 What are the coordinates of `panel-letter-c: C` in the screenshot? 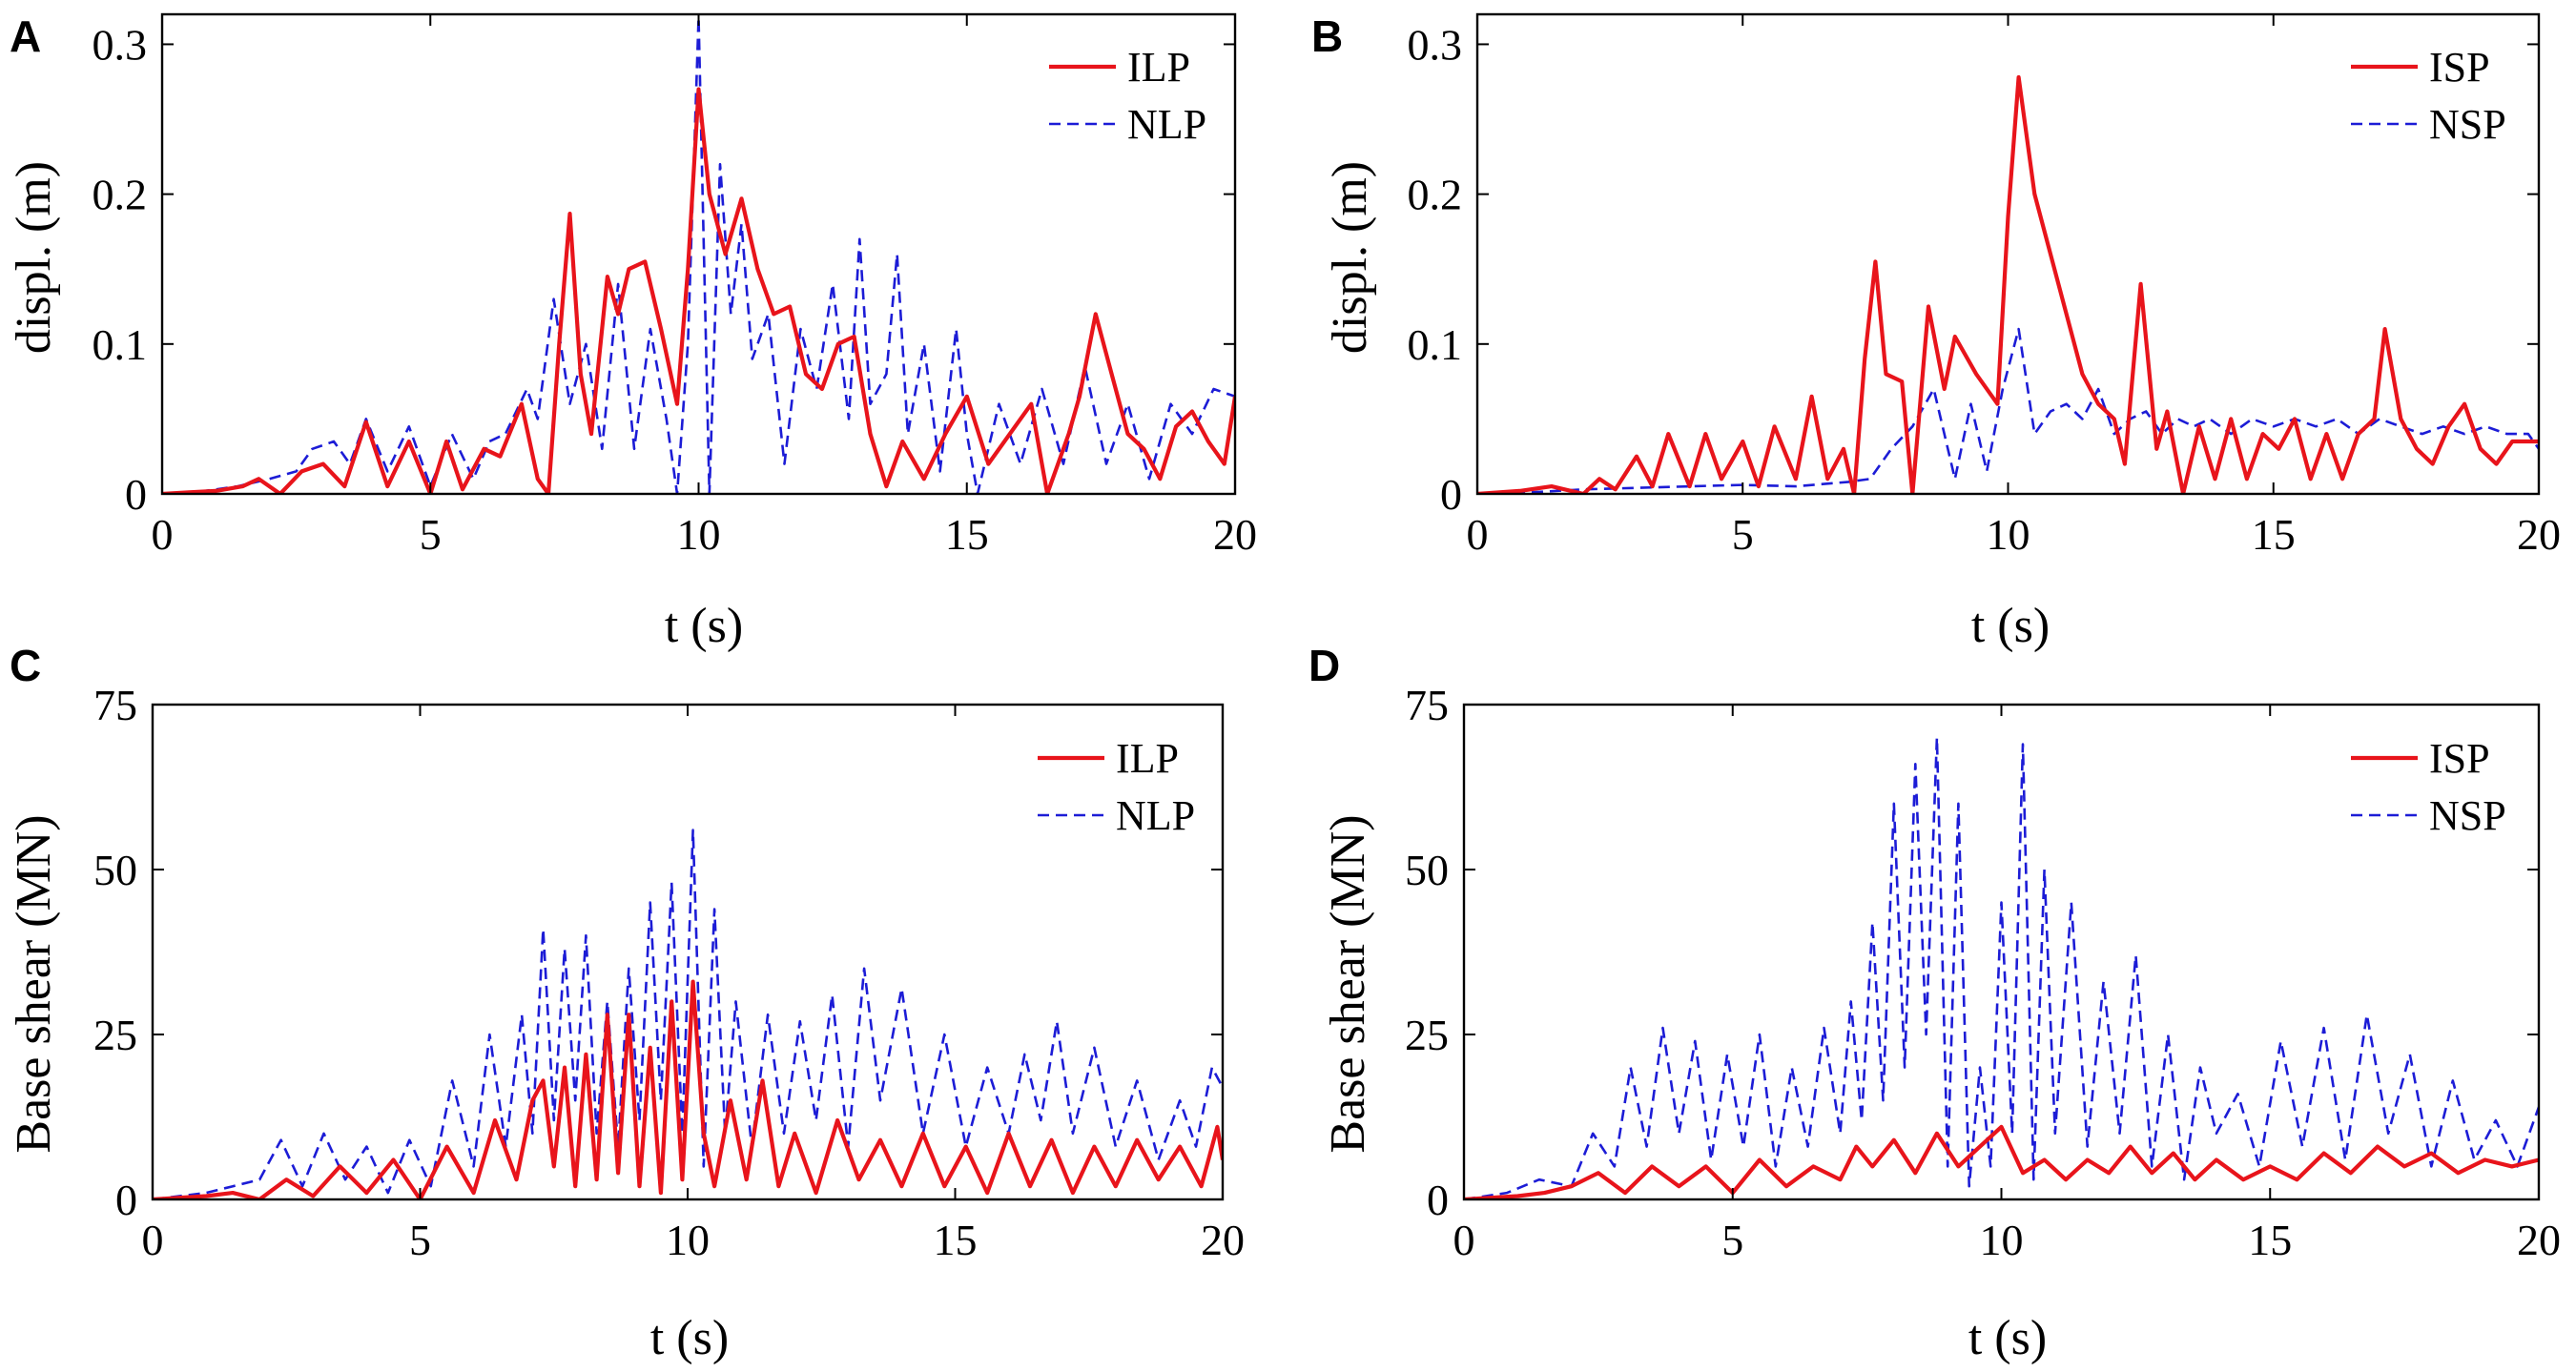 It's located at (25, 665).